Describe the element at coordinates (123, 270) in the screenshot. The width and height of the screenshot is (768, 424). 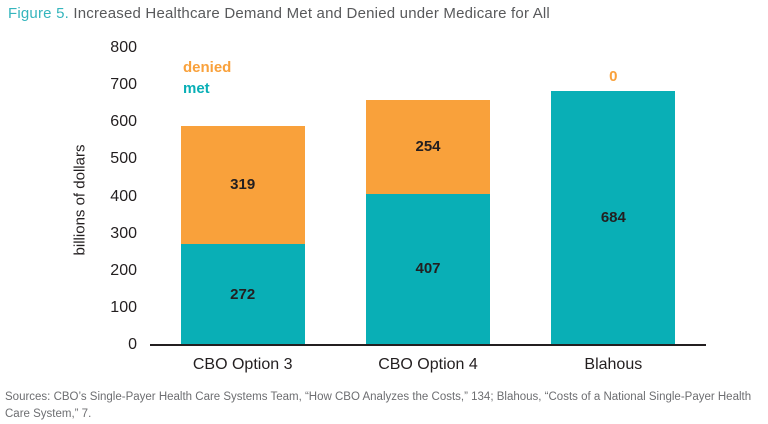
I see `y-tick-label: 200` at that location.